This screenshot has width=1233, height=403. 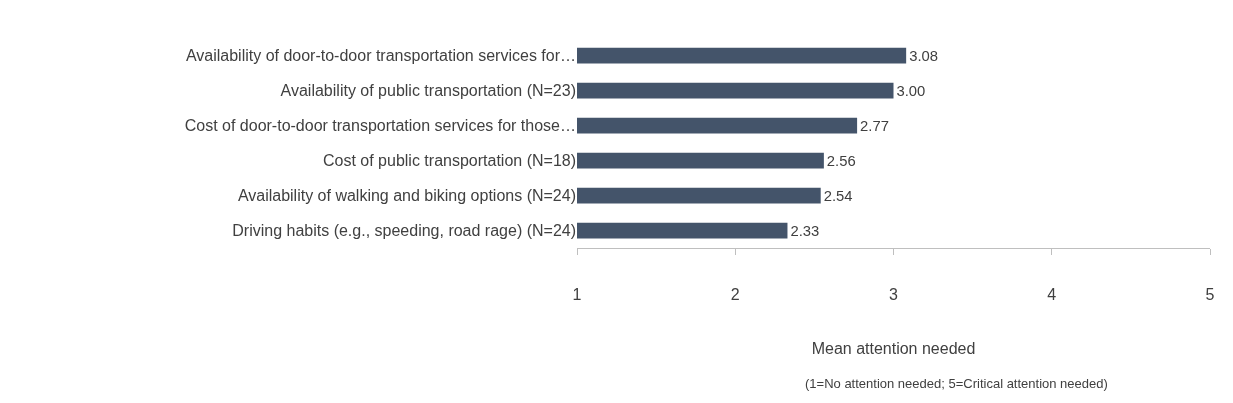 I want to click on x-tick-label: 2, so click(x=735, y=295).